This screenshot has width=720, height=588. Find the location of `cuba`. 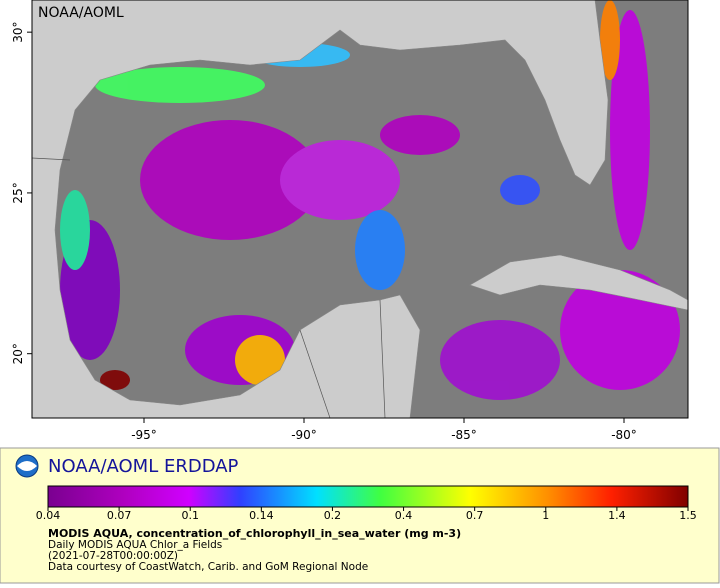

cuba is located at coordinates (578, 282).